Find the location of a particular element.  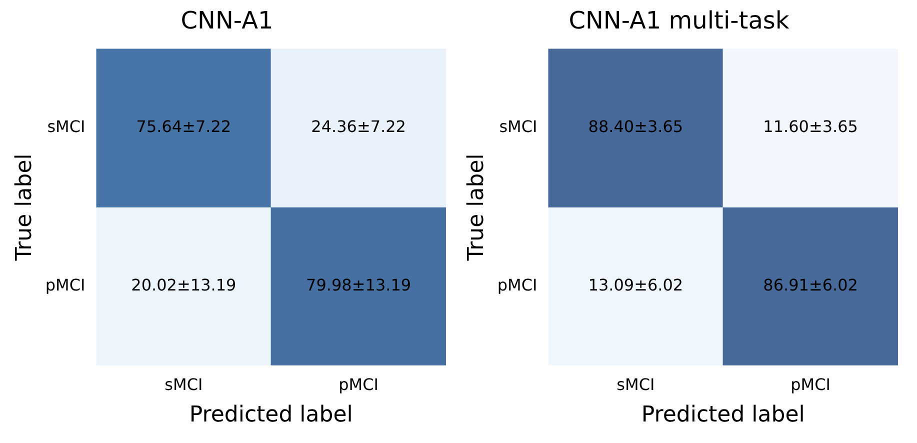

data-label: 79.98 is located at coordinates (329, 284).